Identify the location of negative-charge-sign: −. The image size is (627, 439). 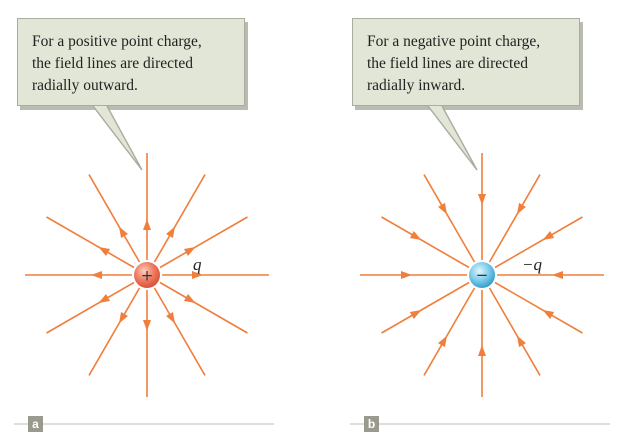
(482, 275).